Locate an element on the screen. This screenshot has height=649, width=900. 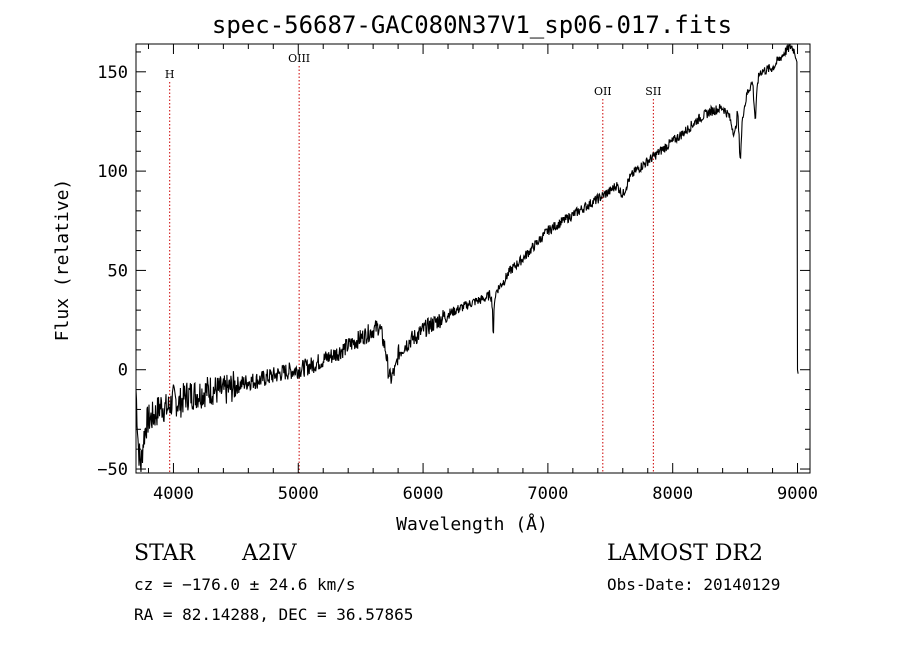
object-subclass: A2IV is located at coordinates (269, 553).